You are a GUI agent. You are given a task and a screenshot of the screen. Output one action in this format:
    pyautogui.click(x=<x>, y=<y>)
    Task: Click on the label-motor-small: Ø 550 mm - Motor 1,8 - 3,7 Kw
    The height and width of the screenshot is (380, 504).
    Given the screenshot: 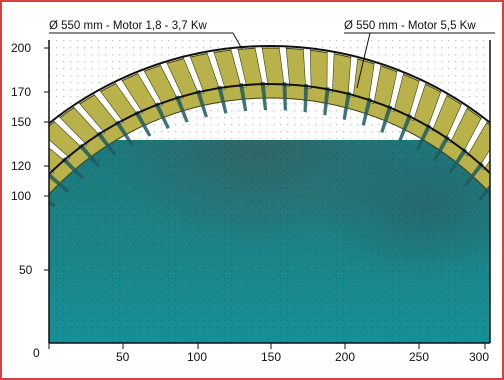 What is the action you would take?
    pyautogui.click(x=128, y=26)
    